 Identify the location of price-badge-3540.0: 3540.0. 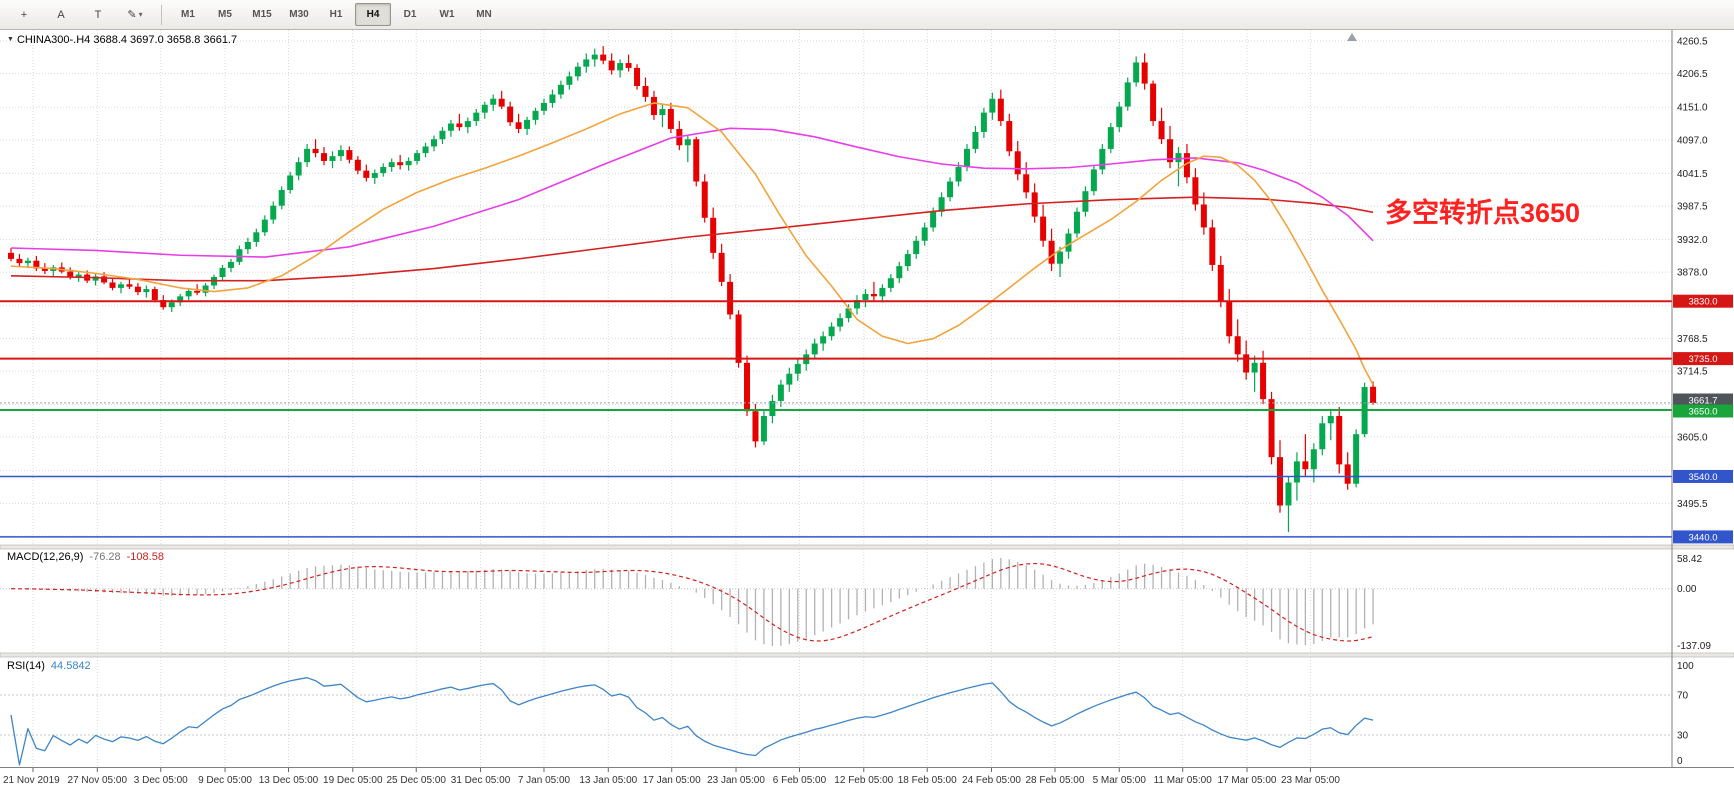
(1703, 476).